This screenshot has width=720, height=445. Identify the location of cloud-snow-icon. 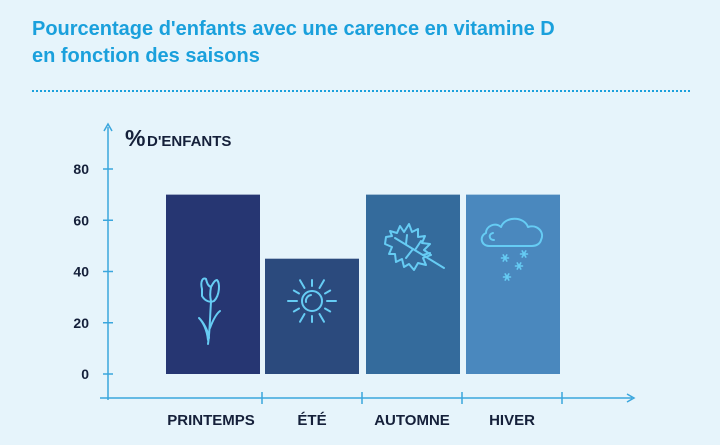
(511, 249).